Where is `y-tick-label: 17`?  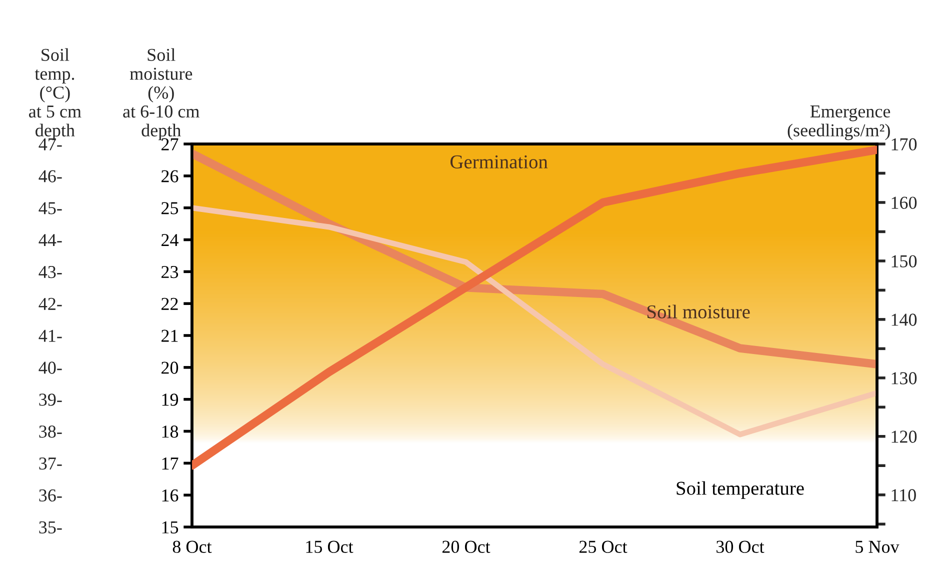 y-tick-label: 17 is located at coordinates (170, 464).